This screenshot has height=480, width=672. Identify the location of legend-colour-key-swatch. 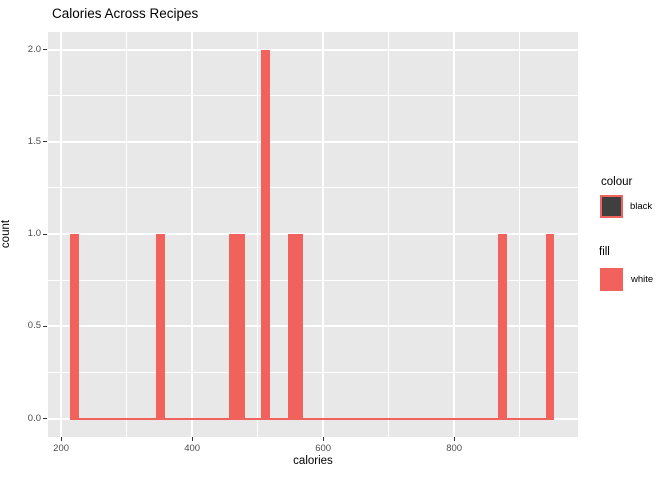
(611, 206).